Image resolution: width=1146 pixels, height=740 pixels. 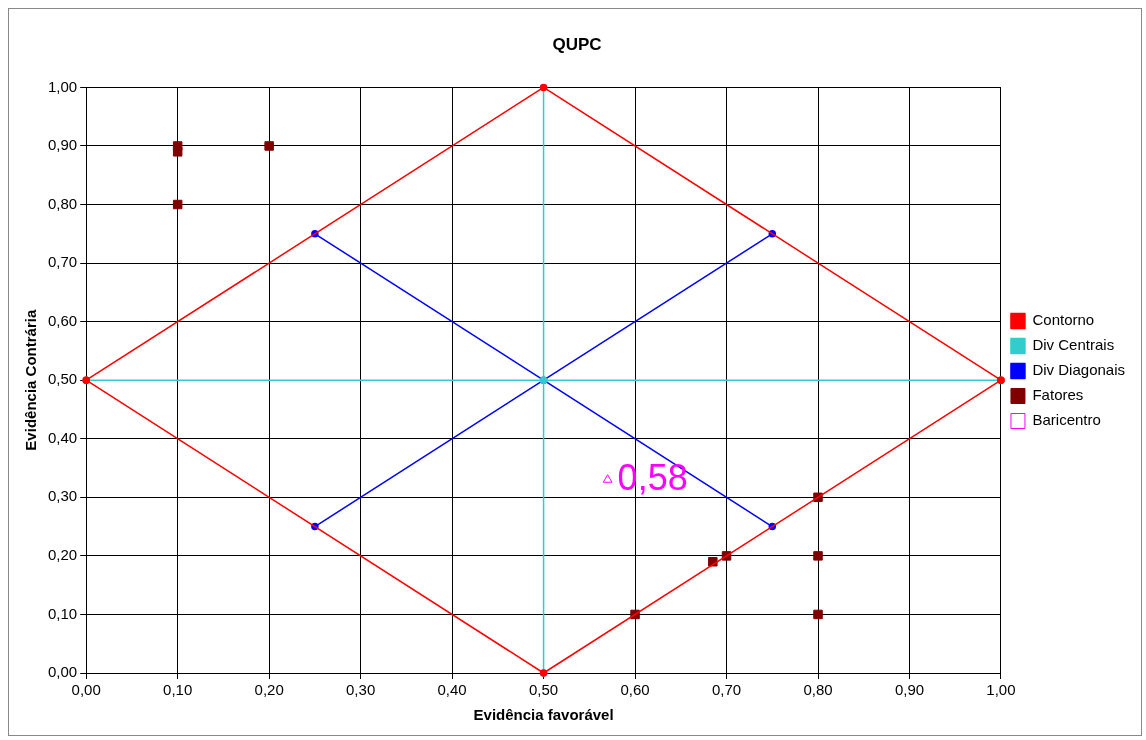 I want to click on legend-label: Baricentro, so click(x=1066, y=420).